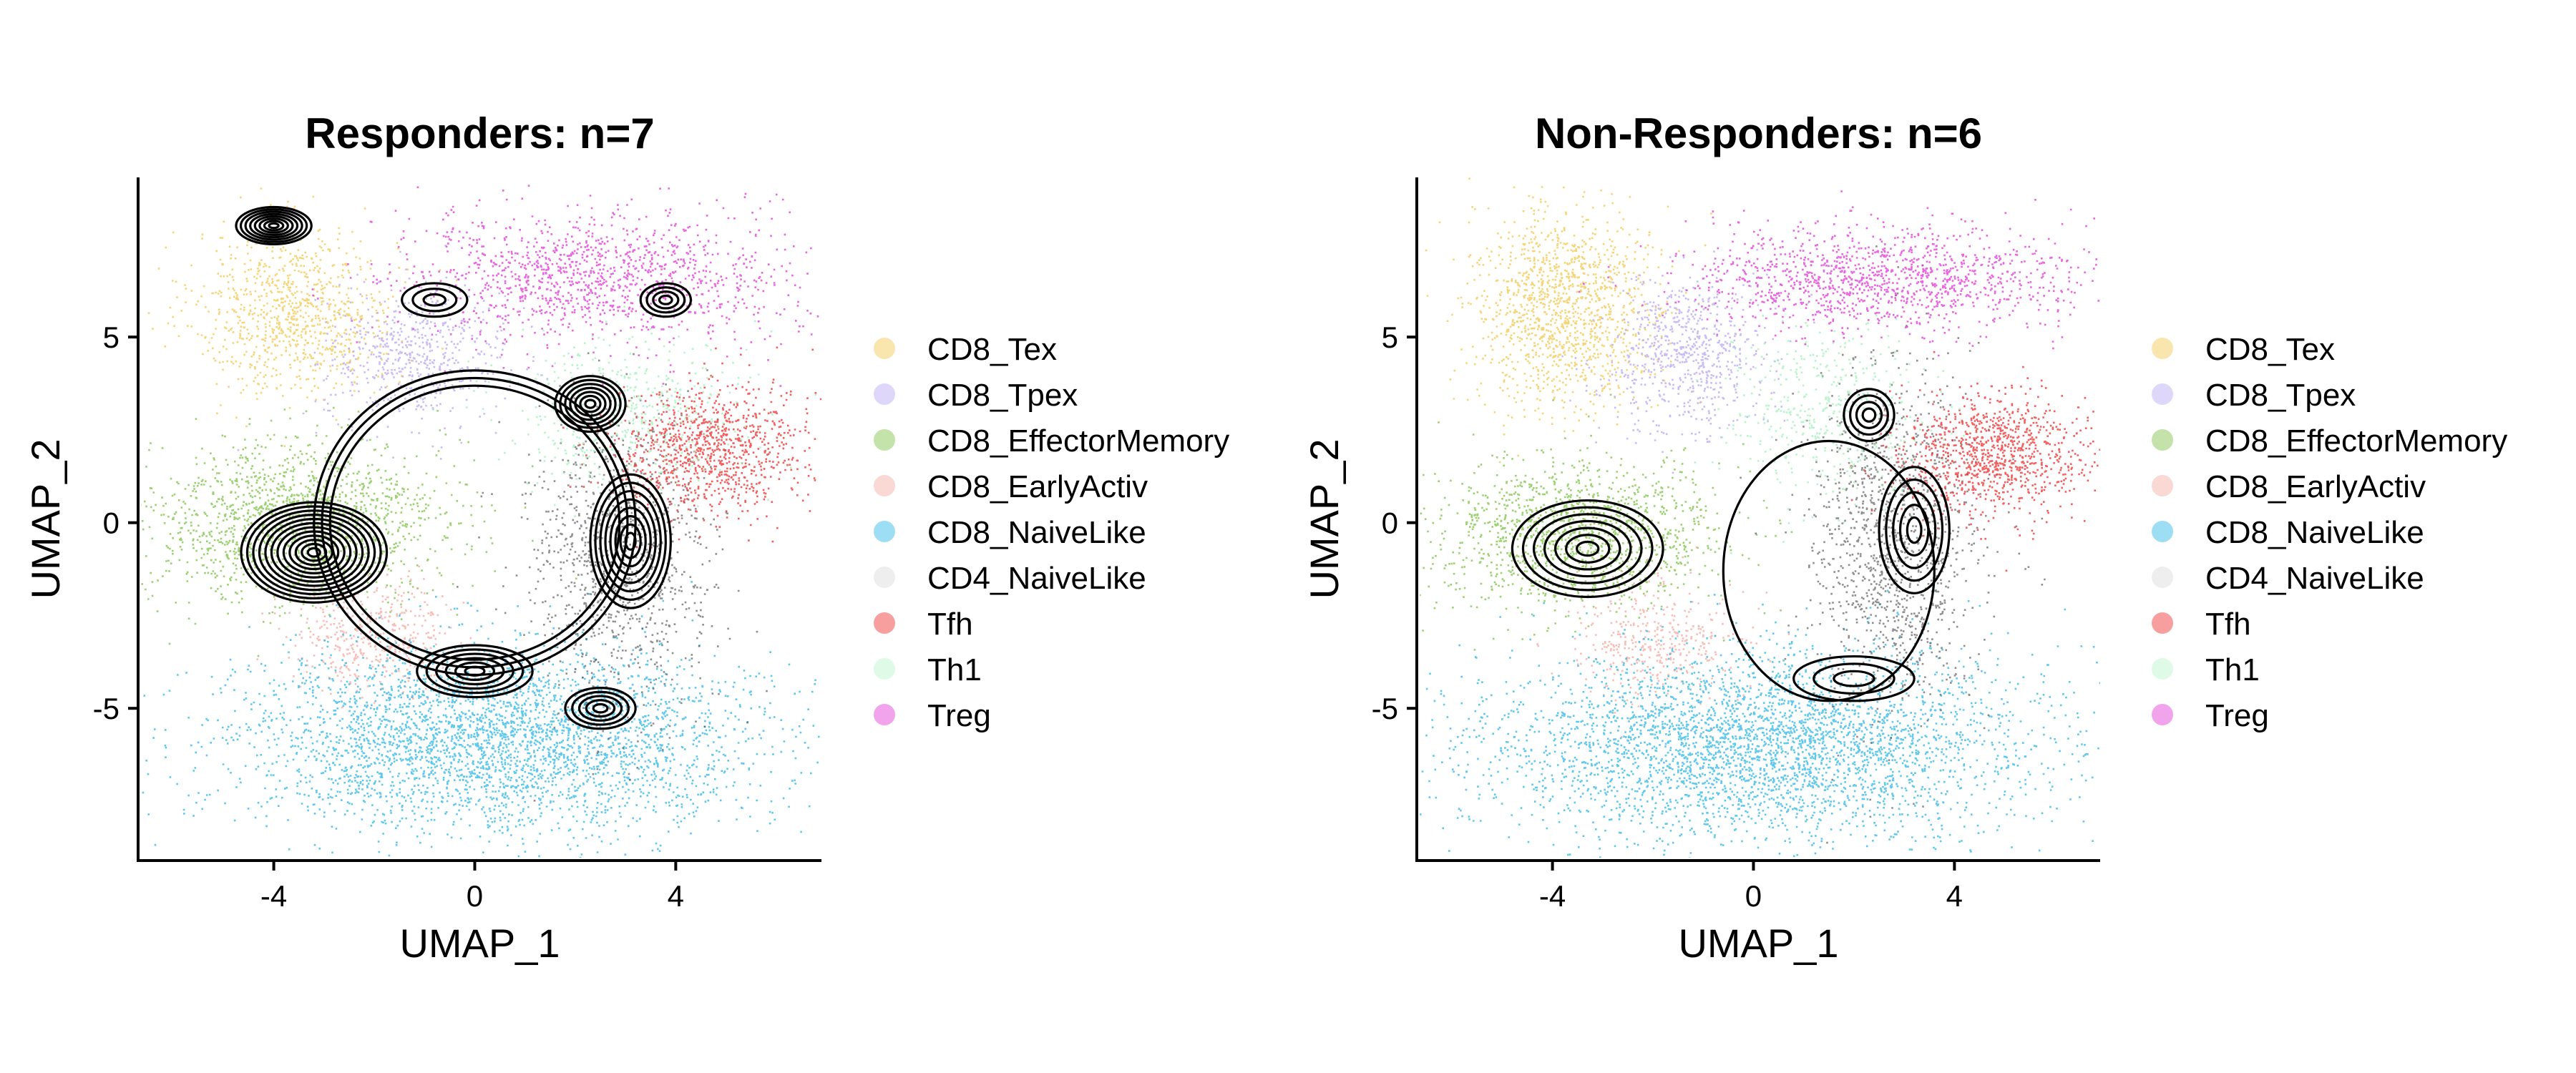 This screenshot has height=1073, width=2576. I want to click on cluster-CD4_NaiveLike, so click(1893, 544).